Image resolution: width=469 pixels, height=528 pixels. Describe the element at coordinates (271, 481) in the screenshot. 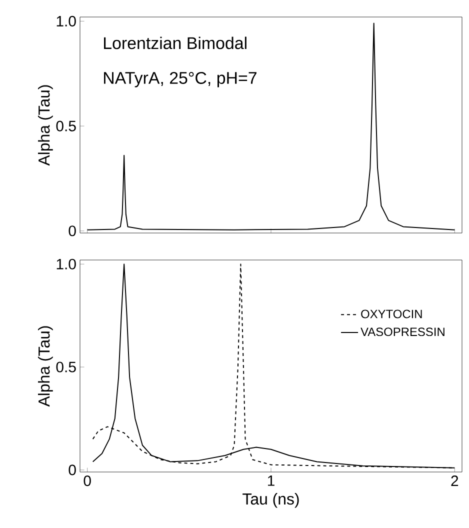

I see `x-tick-label: 1` at that location.